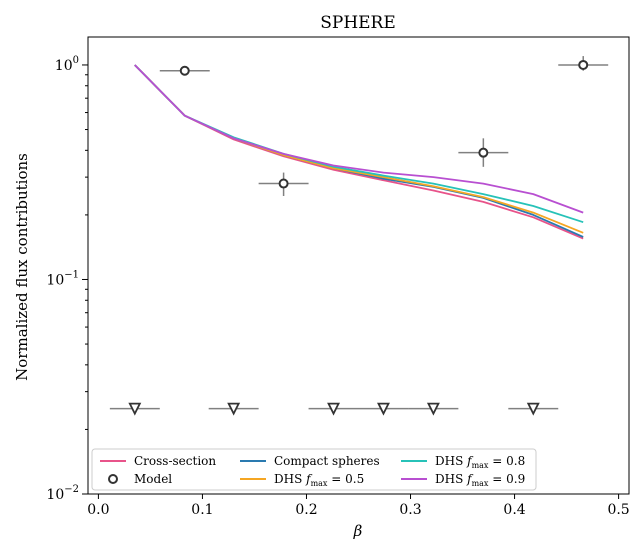  What do you see at coordinates (98, 510) in the screenshot?
I see `x-tick-label: 0.0` at bounding box center [98, 510].